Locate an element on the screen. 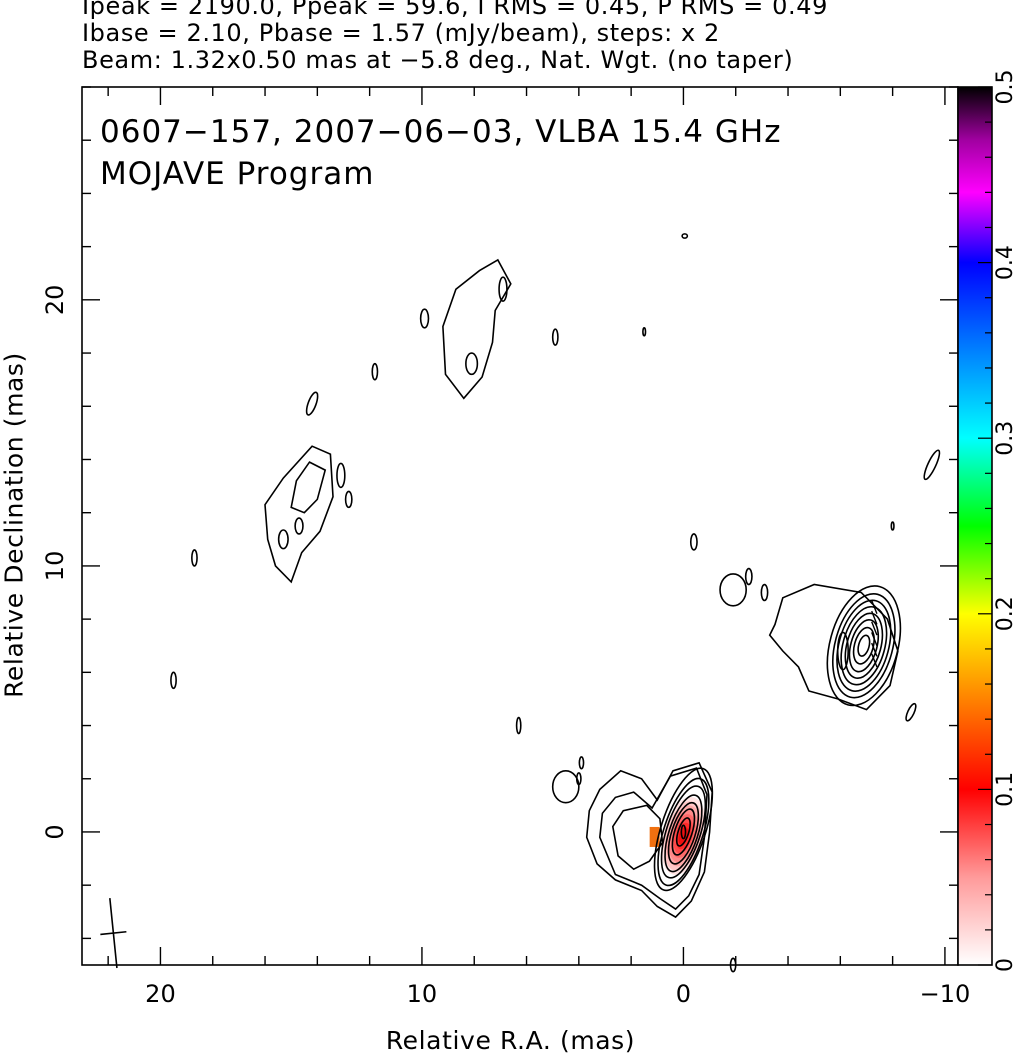 The width and height of the screenshot is (1021, 1060). colorbar-tick-label: 0.5 is located at coordinates (1005, 87).